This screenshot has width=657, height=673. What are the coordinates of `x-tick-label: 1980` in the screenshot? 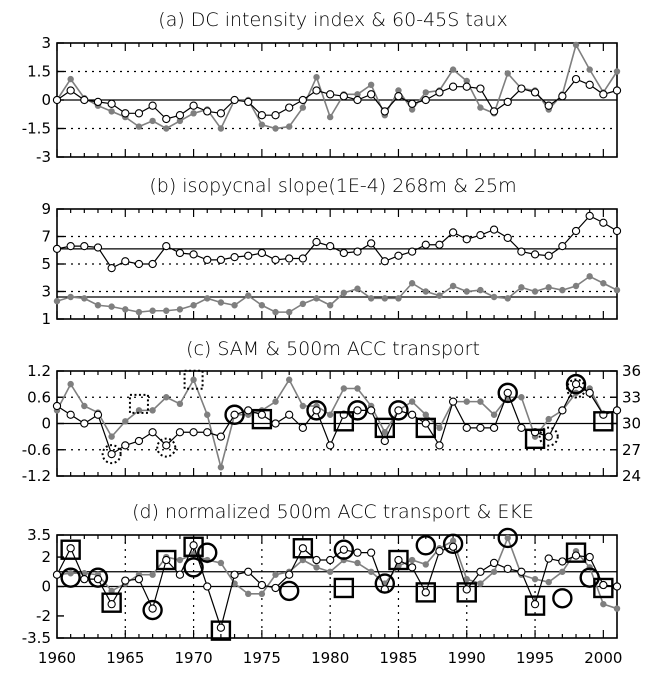 It's located at (330, 658).